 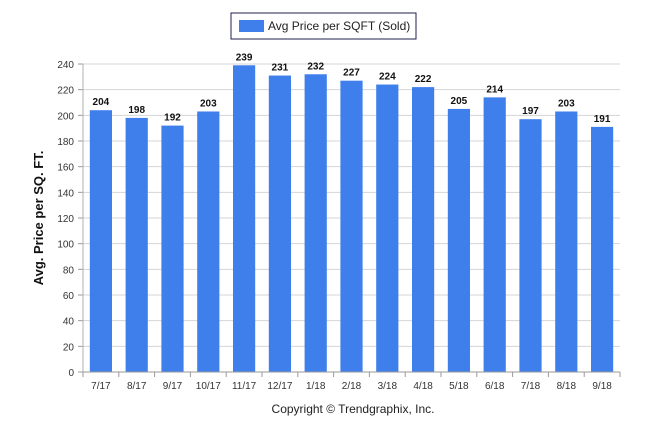 I want to click on x-tick-label: 9/17, so click(x=173, y=386).